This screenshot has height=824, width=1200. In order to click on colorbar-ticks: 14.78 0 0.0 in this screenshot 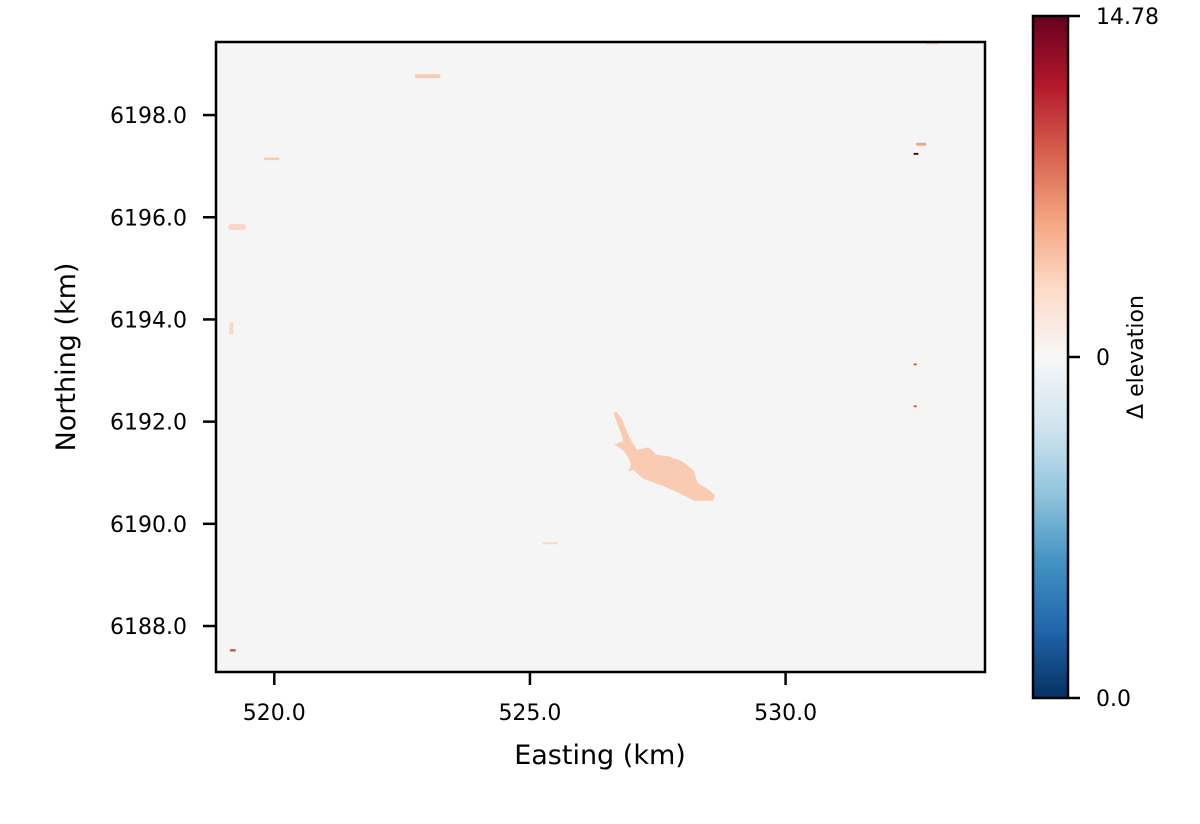, I will do `click(1113, 358)`.